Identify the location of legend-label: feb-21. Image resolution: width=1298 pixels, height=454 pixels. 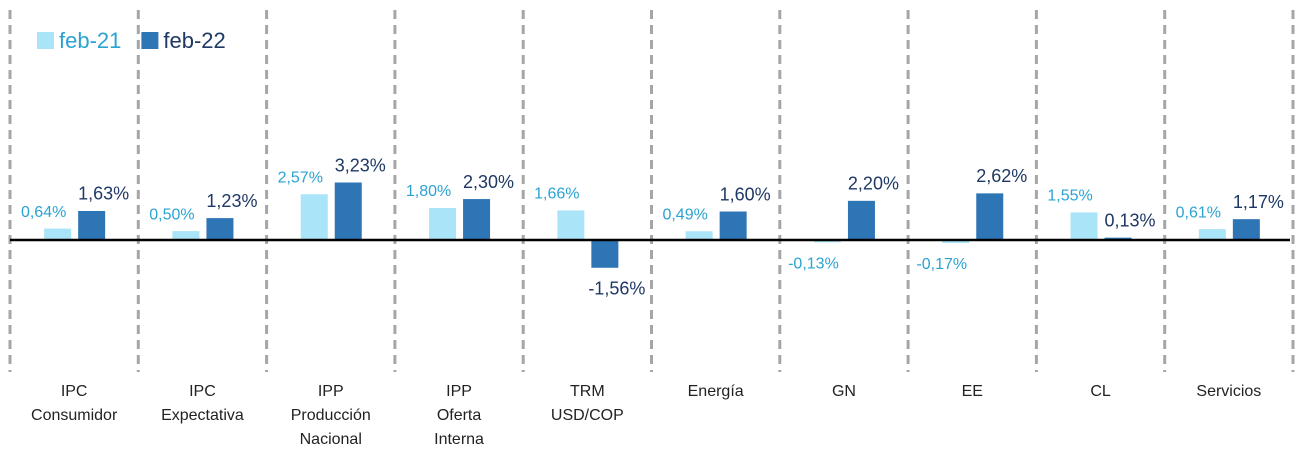
(90, 40).